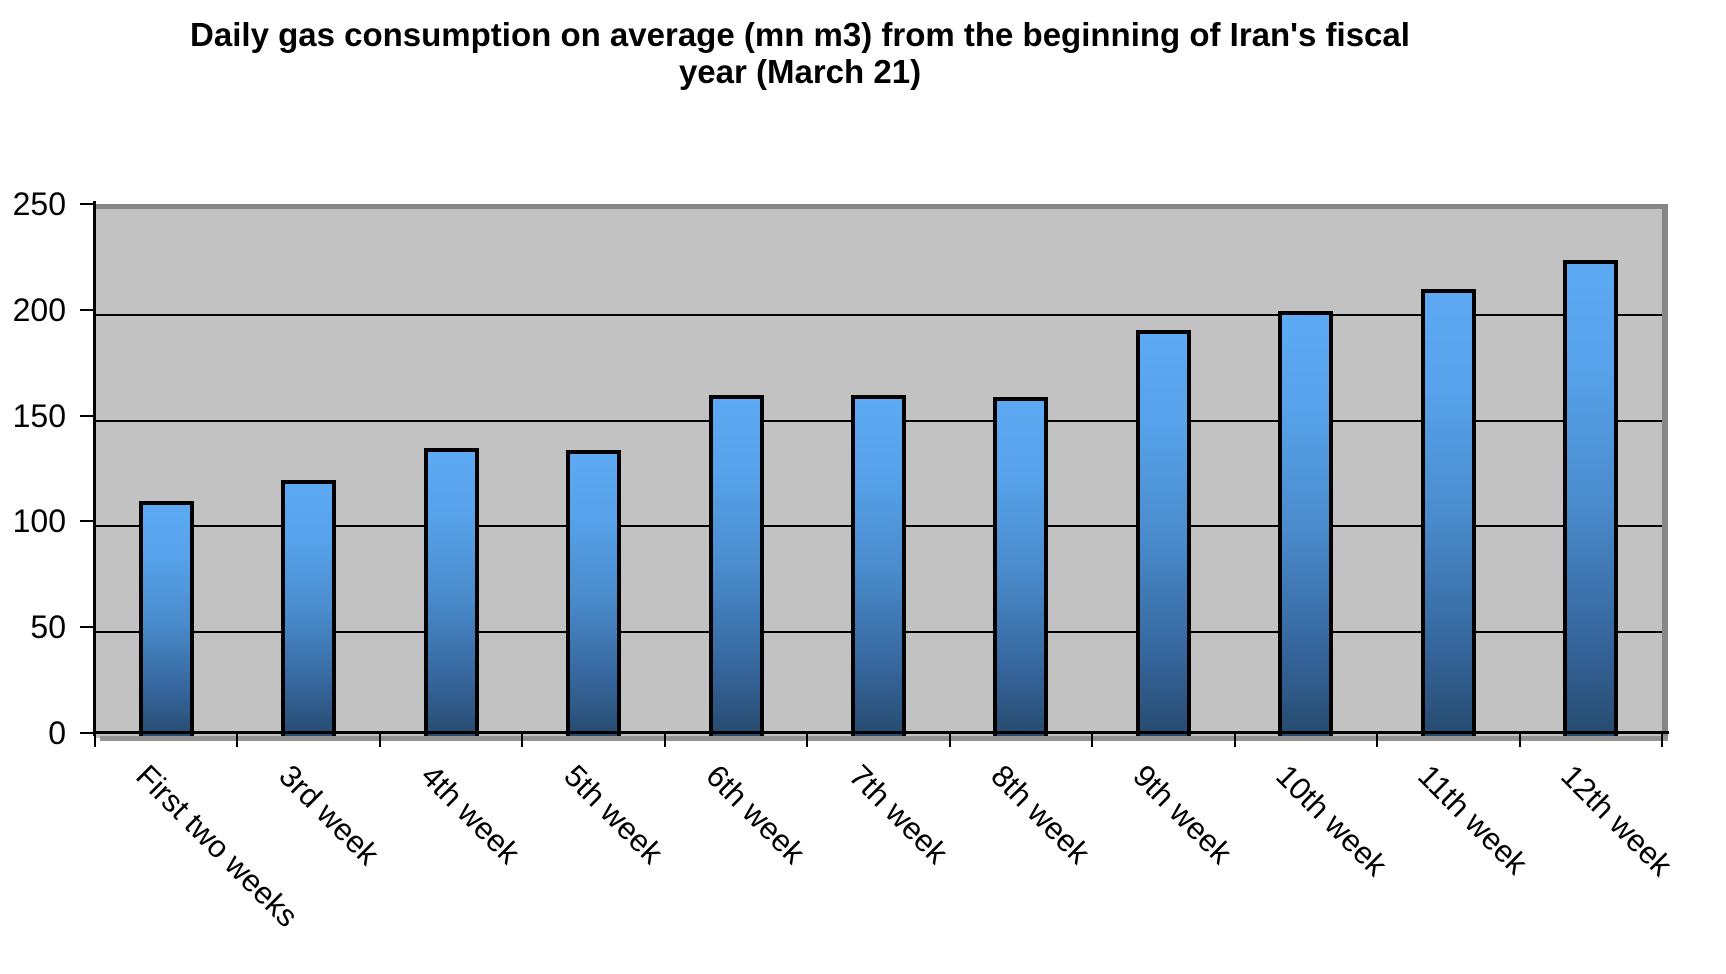  I want to click on y-axis-label-200: 200, so click(39, 309).